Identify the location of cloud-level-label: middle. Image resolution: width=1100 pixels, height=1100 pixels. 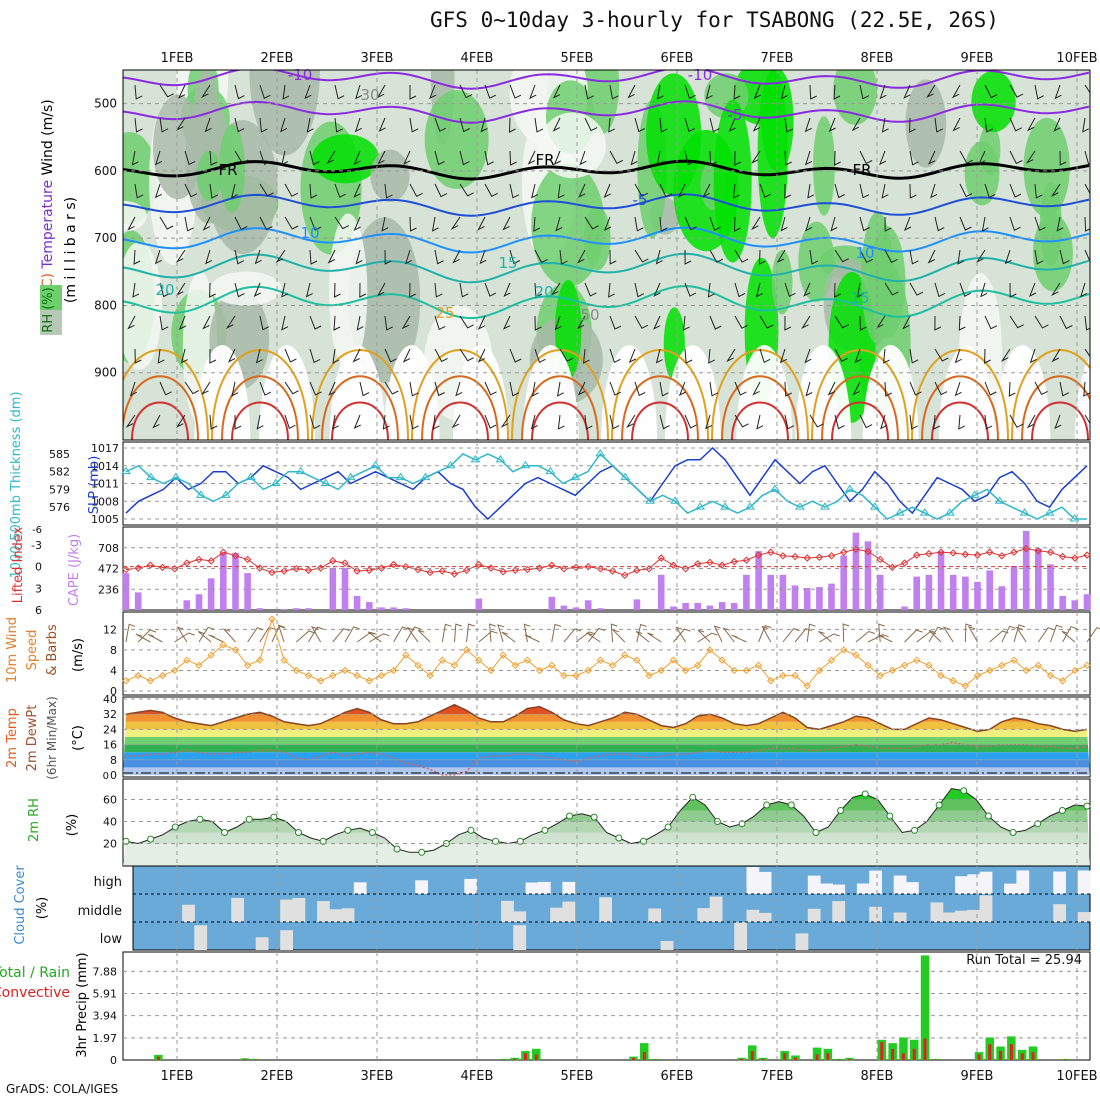
(100, 911).